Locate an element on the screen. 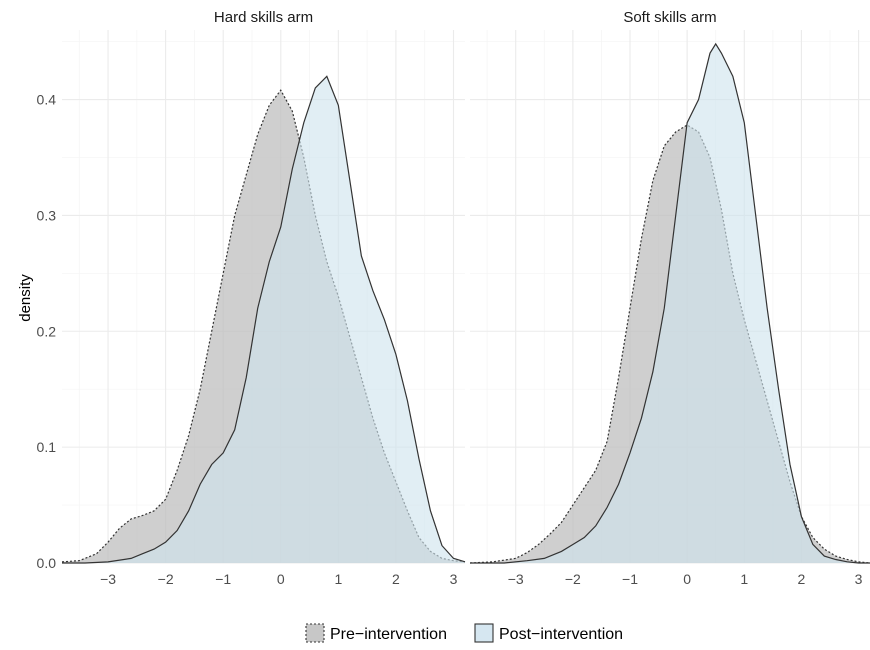 The height and width of the screenshot is (650, 870). y-tick-label: 0.3 is located at coordinates (47, 215).